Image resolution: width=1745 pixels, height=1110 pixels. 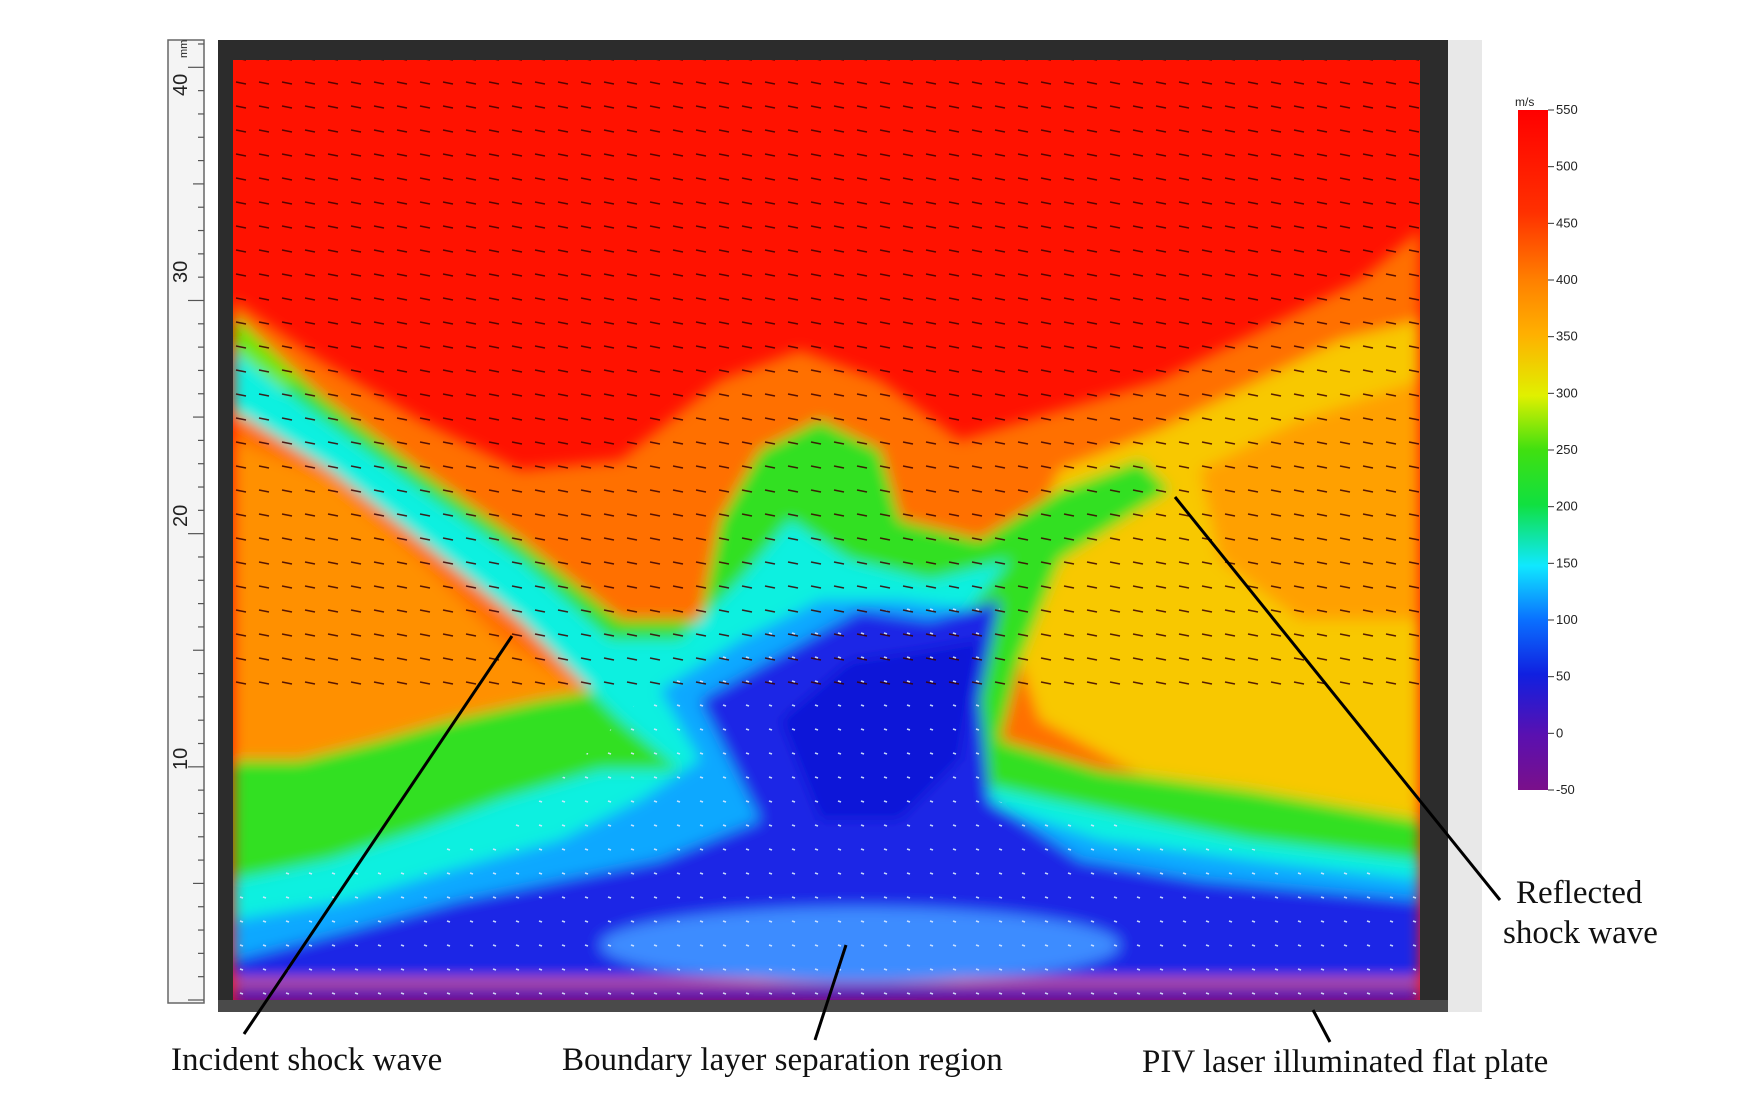 I want to click on colorbar-tick-label: 100, so click(x=1567, y=619).